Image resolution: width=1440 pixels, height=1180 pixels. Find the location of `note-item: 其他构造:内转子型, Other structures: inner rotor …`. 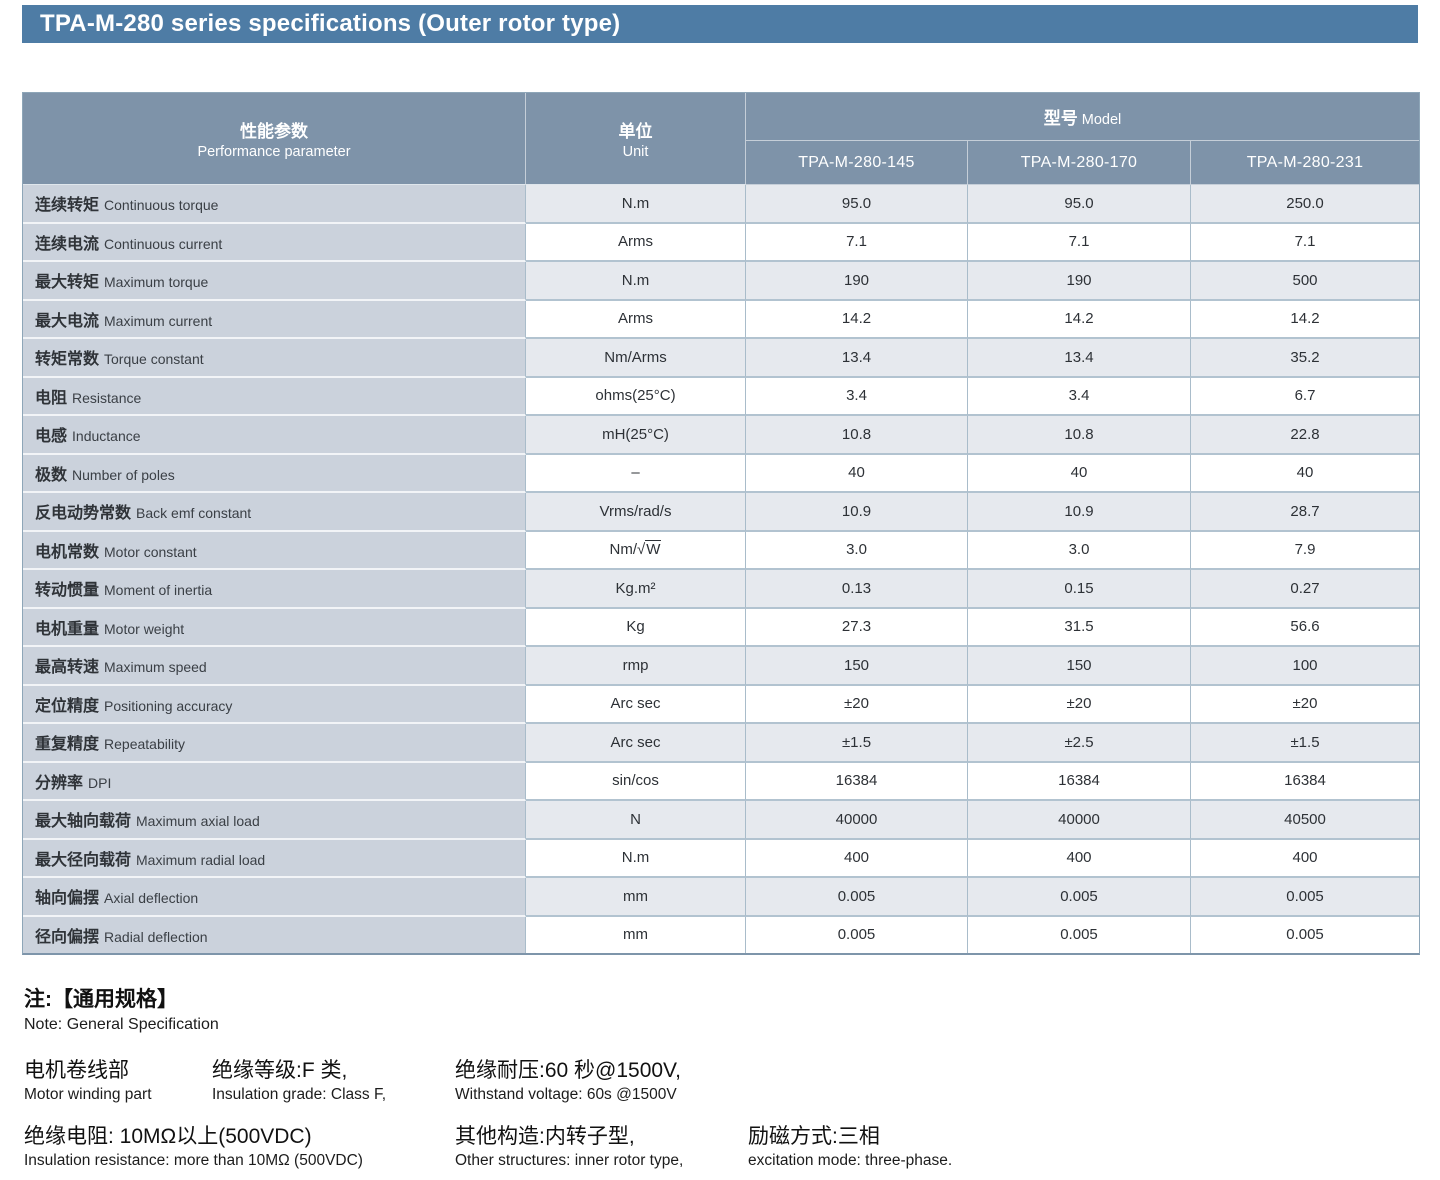

note-item: 其他构造:内转子型, Other structures: inner rotor … is located at coordinates (601, 1145).